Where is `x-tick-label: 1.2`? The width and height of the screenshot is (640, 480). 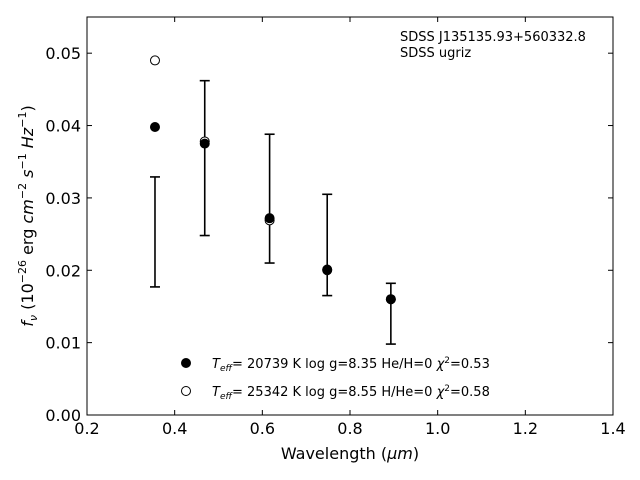 x-tick-label: 1.2 is located at coordinates (525, 428).